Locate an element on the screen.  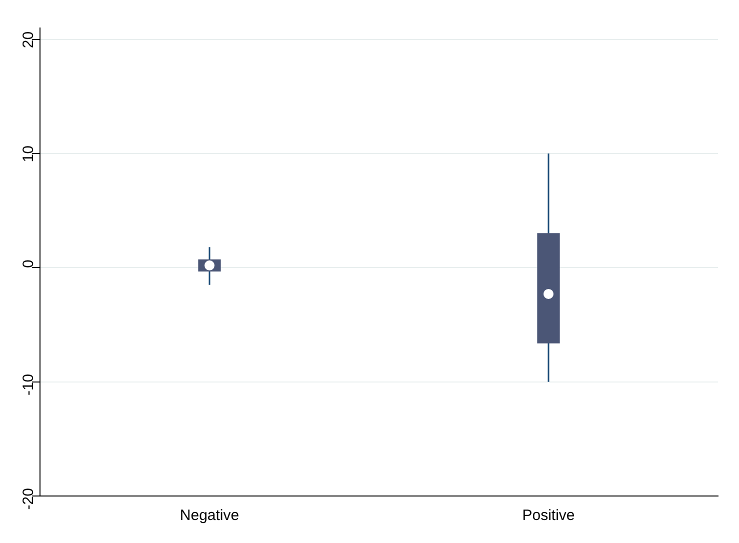
y-tick-label: 20 is located at coordinates (29, 39).